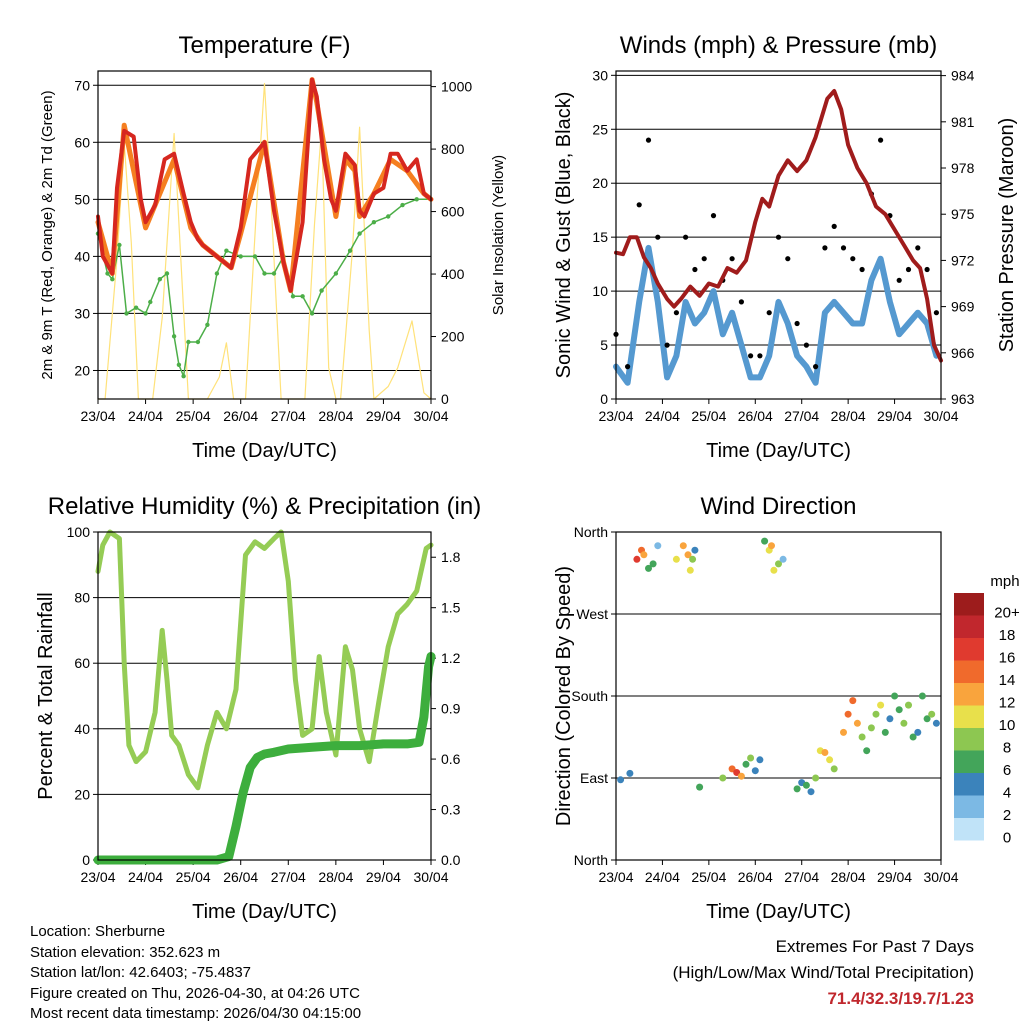  Describe the element at coordinates (335, 416) in the screenshot. I see `temperature-xtick-label: 28/04` at that location.